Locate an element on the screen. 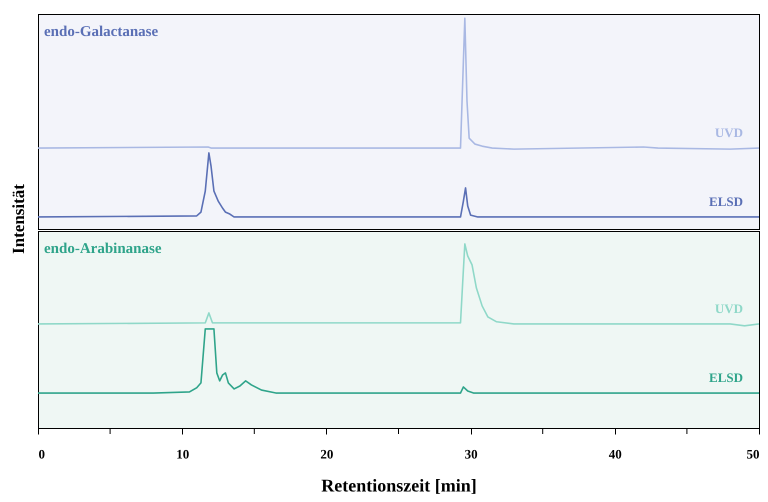  x-tick-label: 20 is located at coordinates (327, 454).